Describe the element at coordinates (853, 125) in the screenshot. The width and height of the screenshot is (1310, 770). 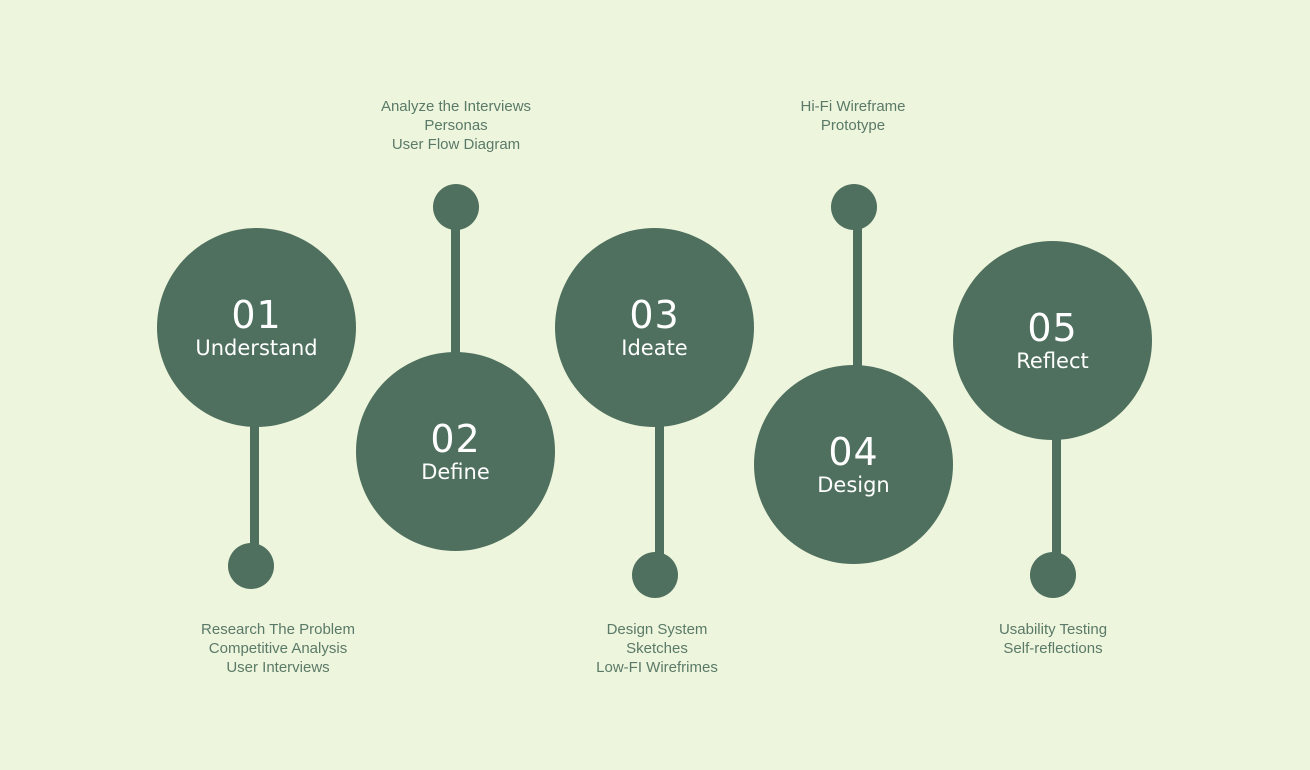
I see `detail-item: Prototype` at that location.